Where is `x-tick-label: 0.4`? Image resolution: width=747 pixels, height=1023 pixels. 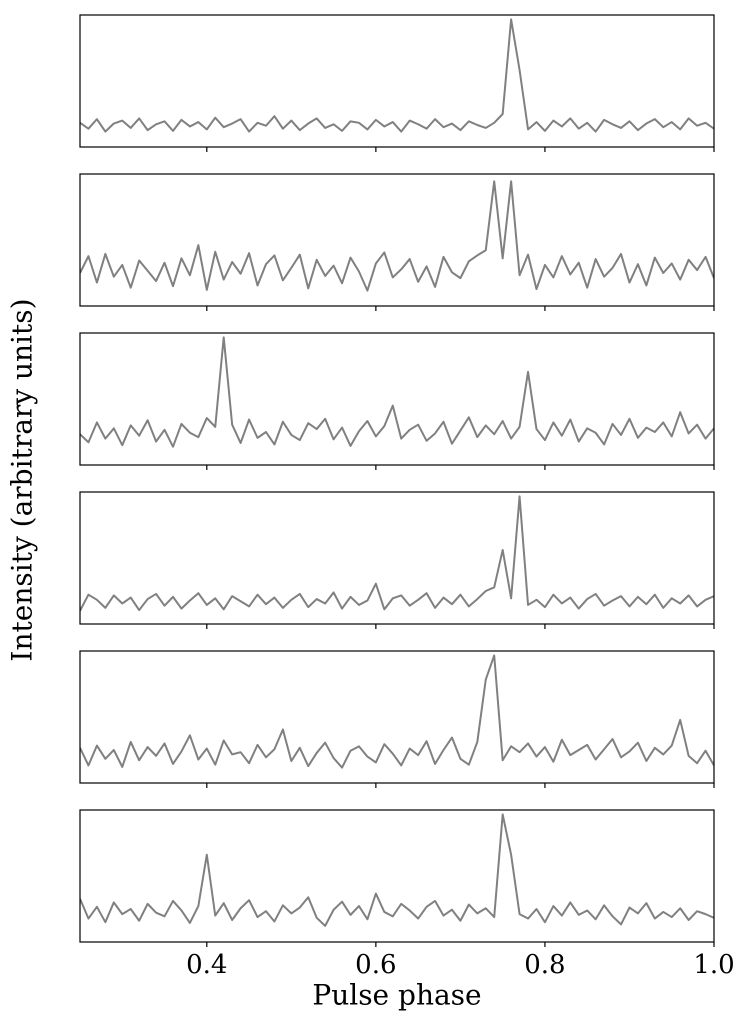 x-tick-label: 0.4 is located at coordinates (206, 965).